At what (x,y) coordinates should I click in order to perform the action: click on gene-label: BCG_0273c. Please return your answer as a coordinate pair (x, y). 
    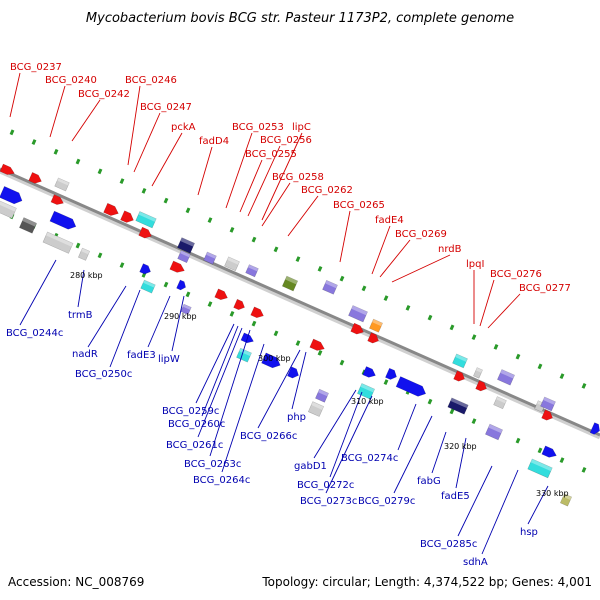
    Looking at the image, I should click on (328, 501).